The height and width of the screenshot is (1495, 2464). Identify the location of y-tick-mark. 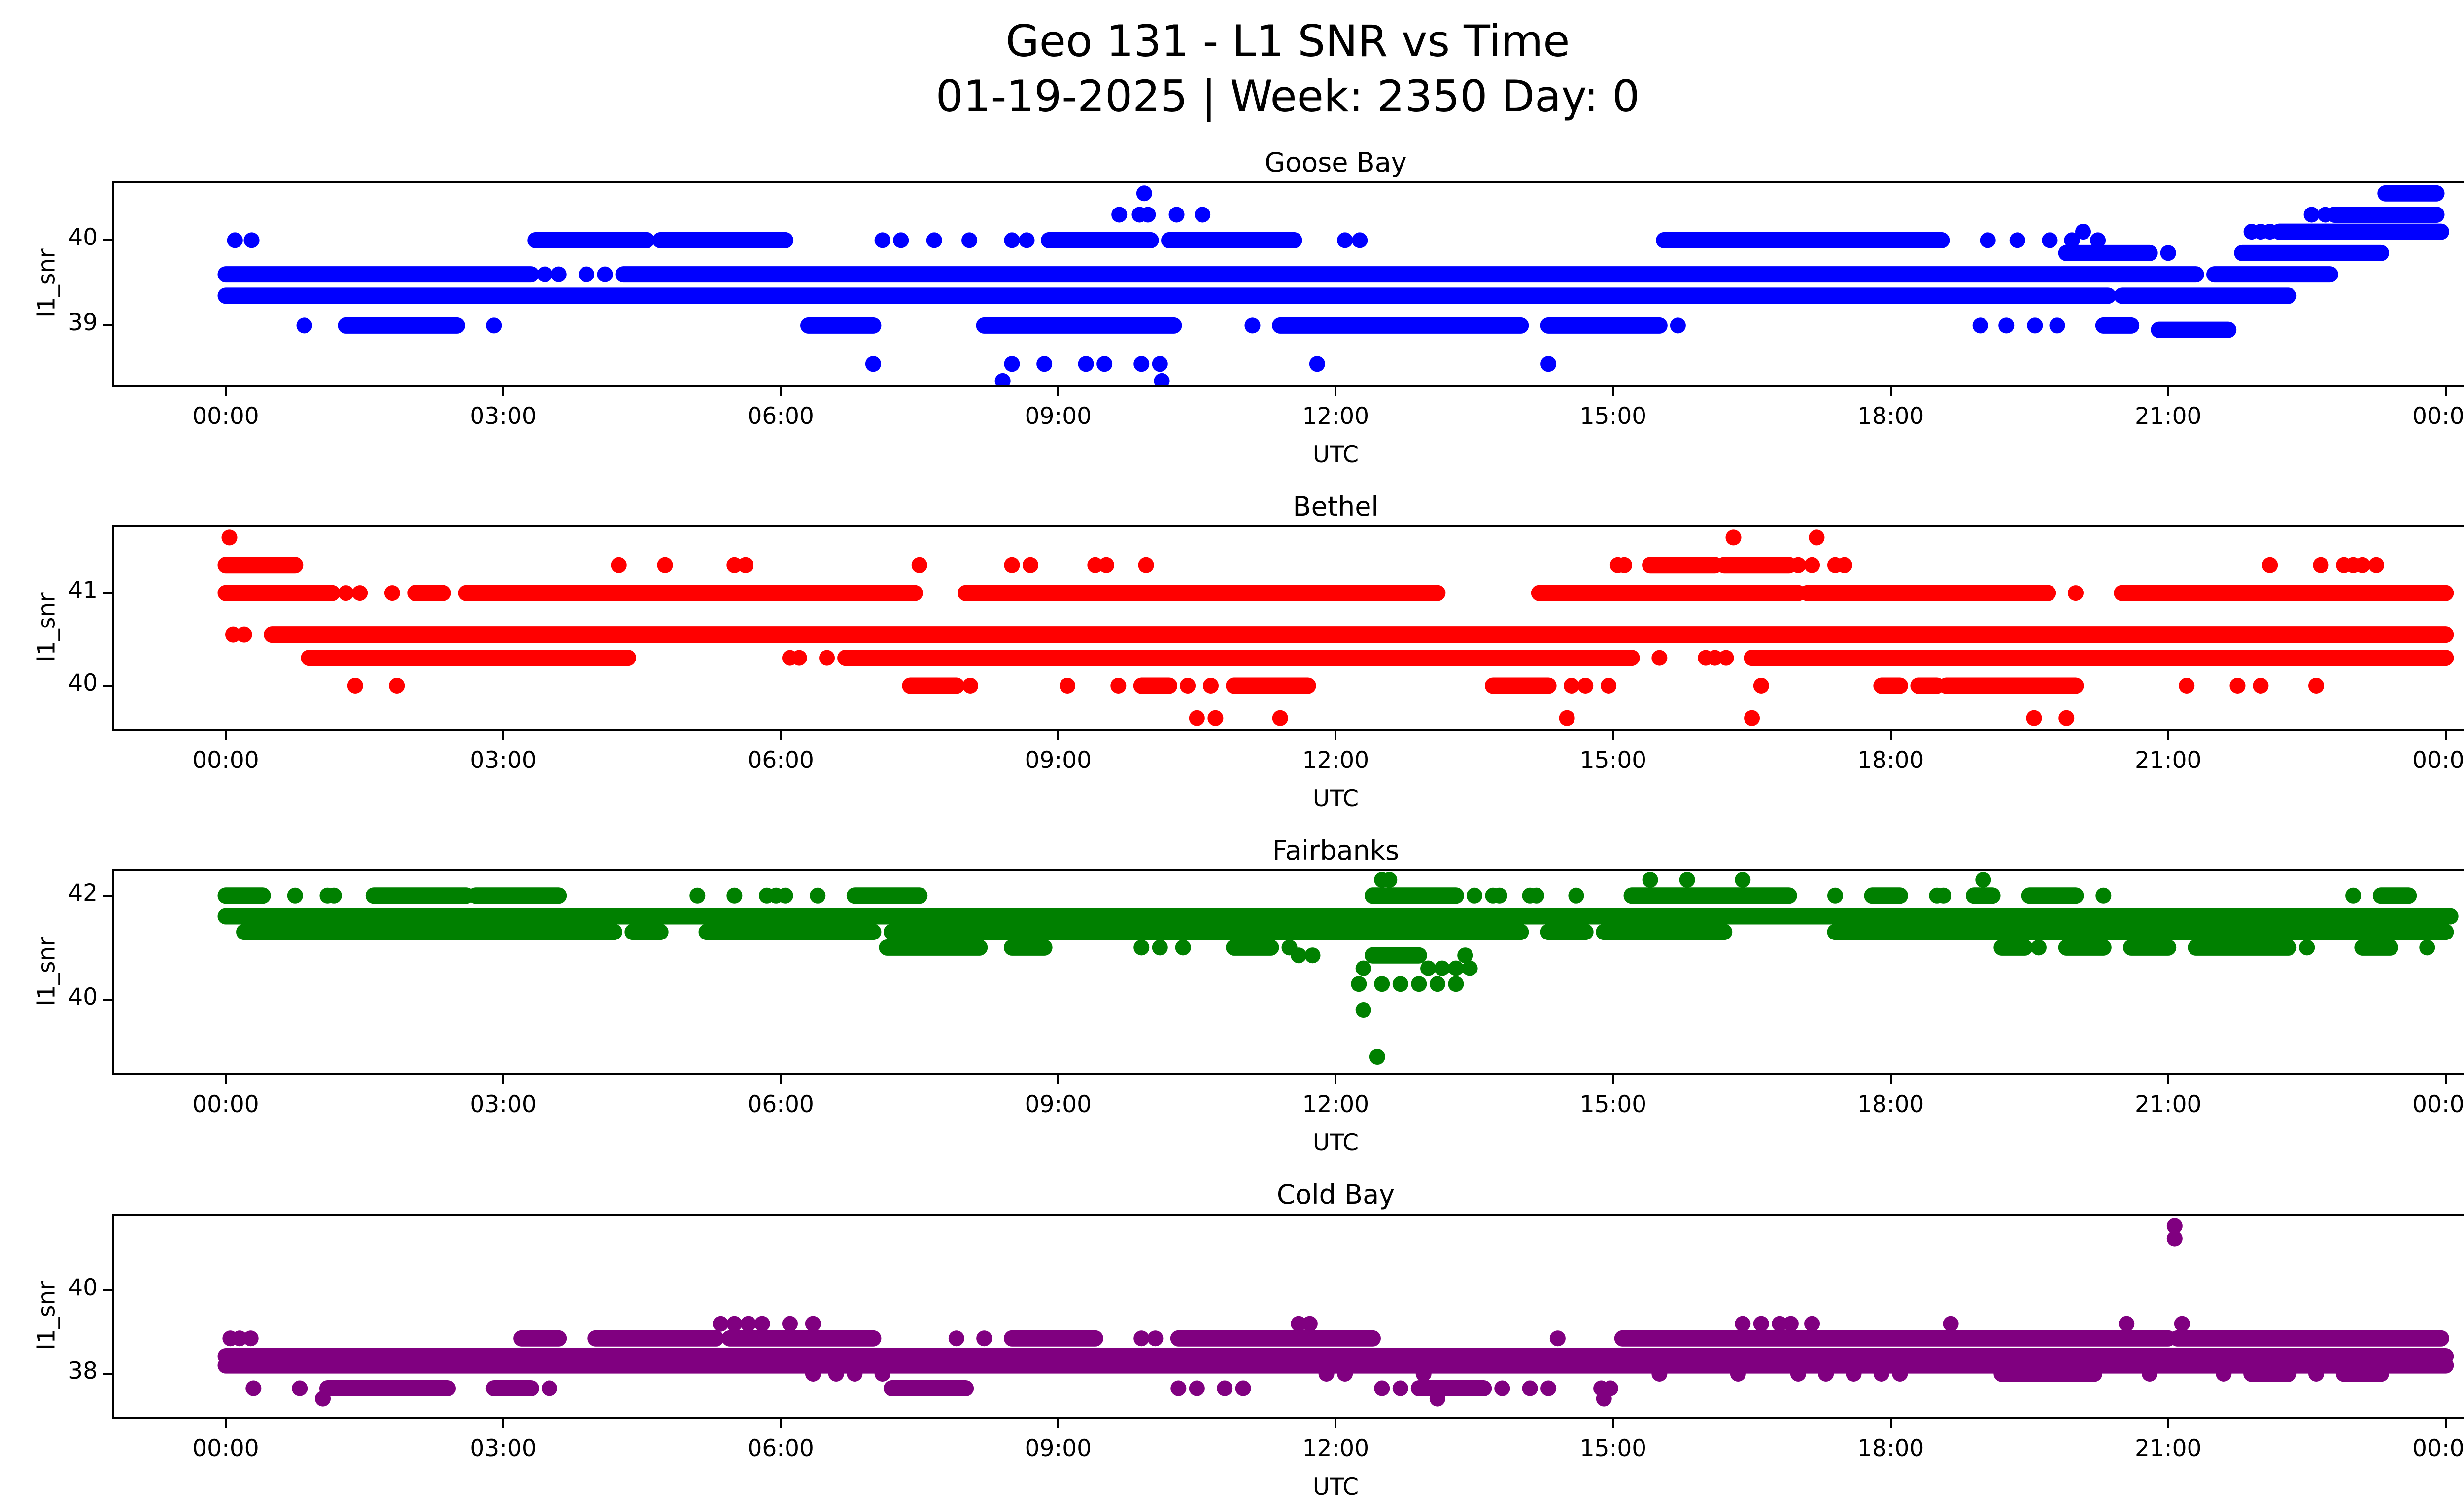
(107, 685).